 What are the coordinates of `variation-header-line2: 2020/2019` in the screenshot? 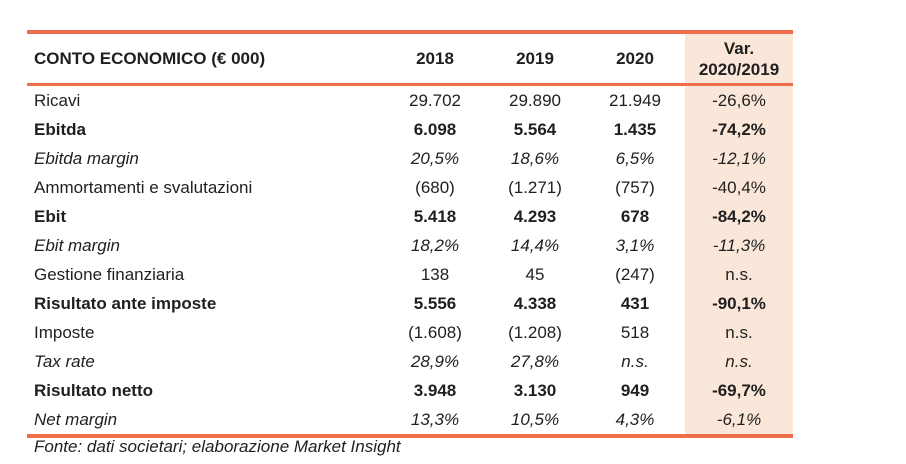 It's located at (739, 69).